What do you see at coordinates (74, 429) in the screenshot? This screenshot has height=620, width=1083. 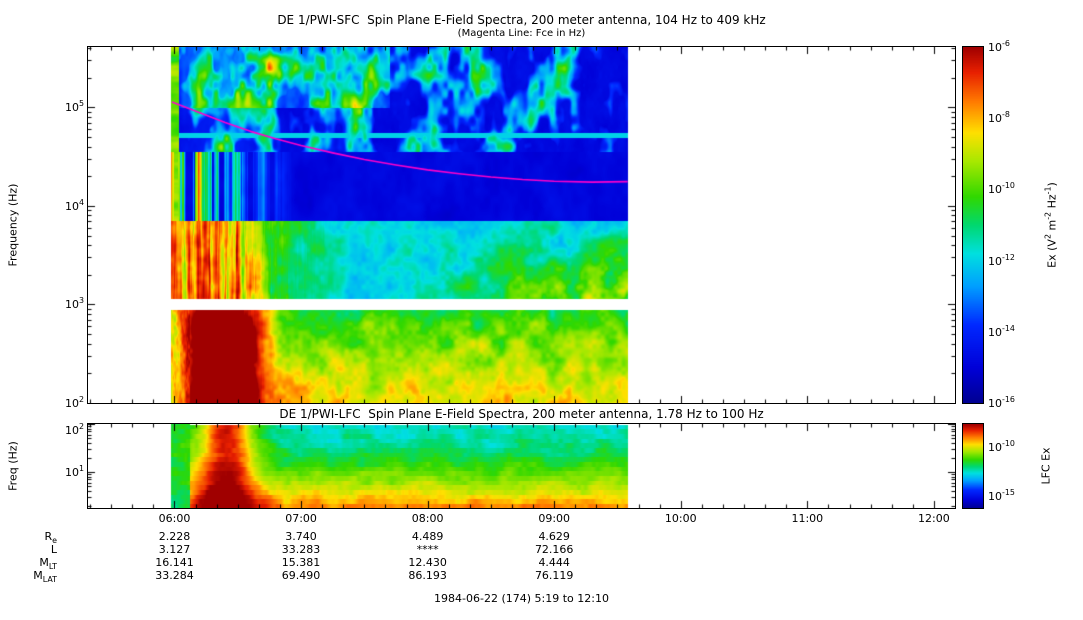 I see `lfc-ytick-label: 102` at bounding box center [74, 429].